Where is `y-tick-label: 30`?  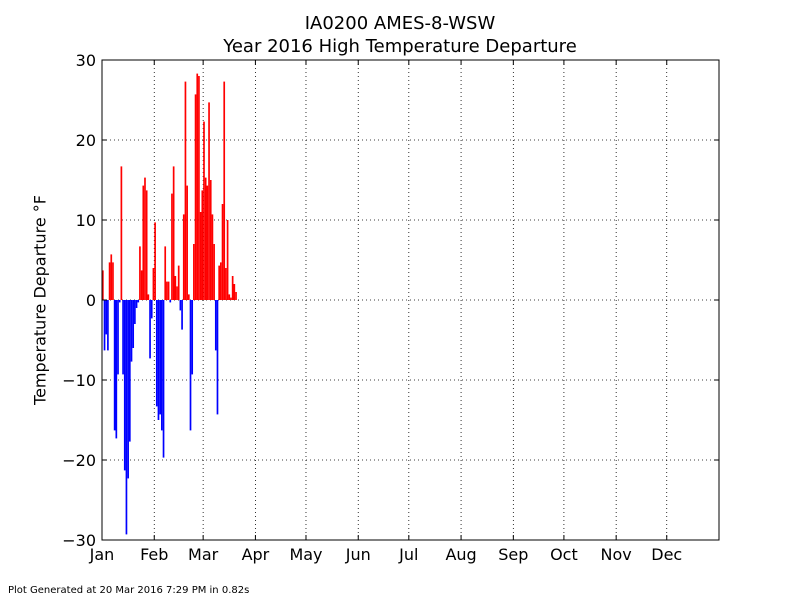
y-tick-label: 30 is located at coordinates (86, 60).